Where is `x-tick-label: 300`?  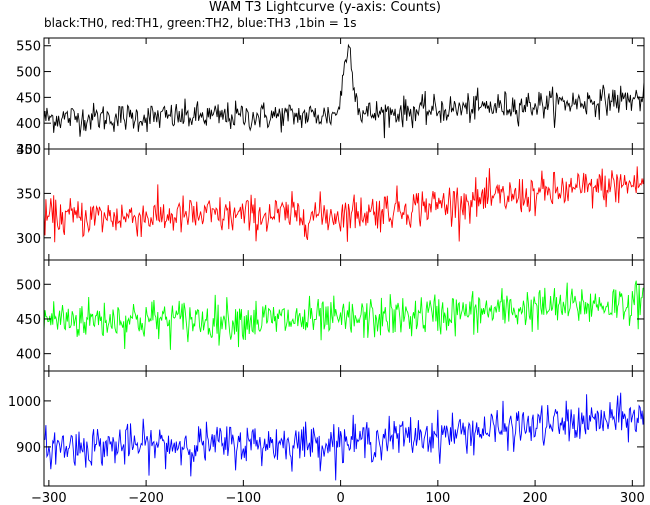
x-tick-label: 300 is located at coordinates (632, 498).